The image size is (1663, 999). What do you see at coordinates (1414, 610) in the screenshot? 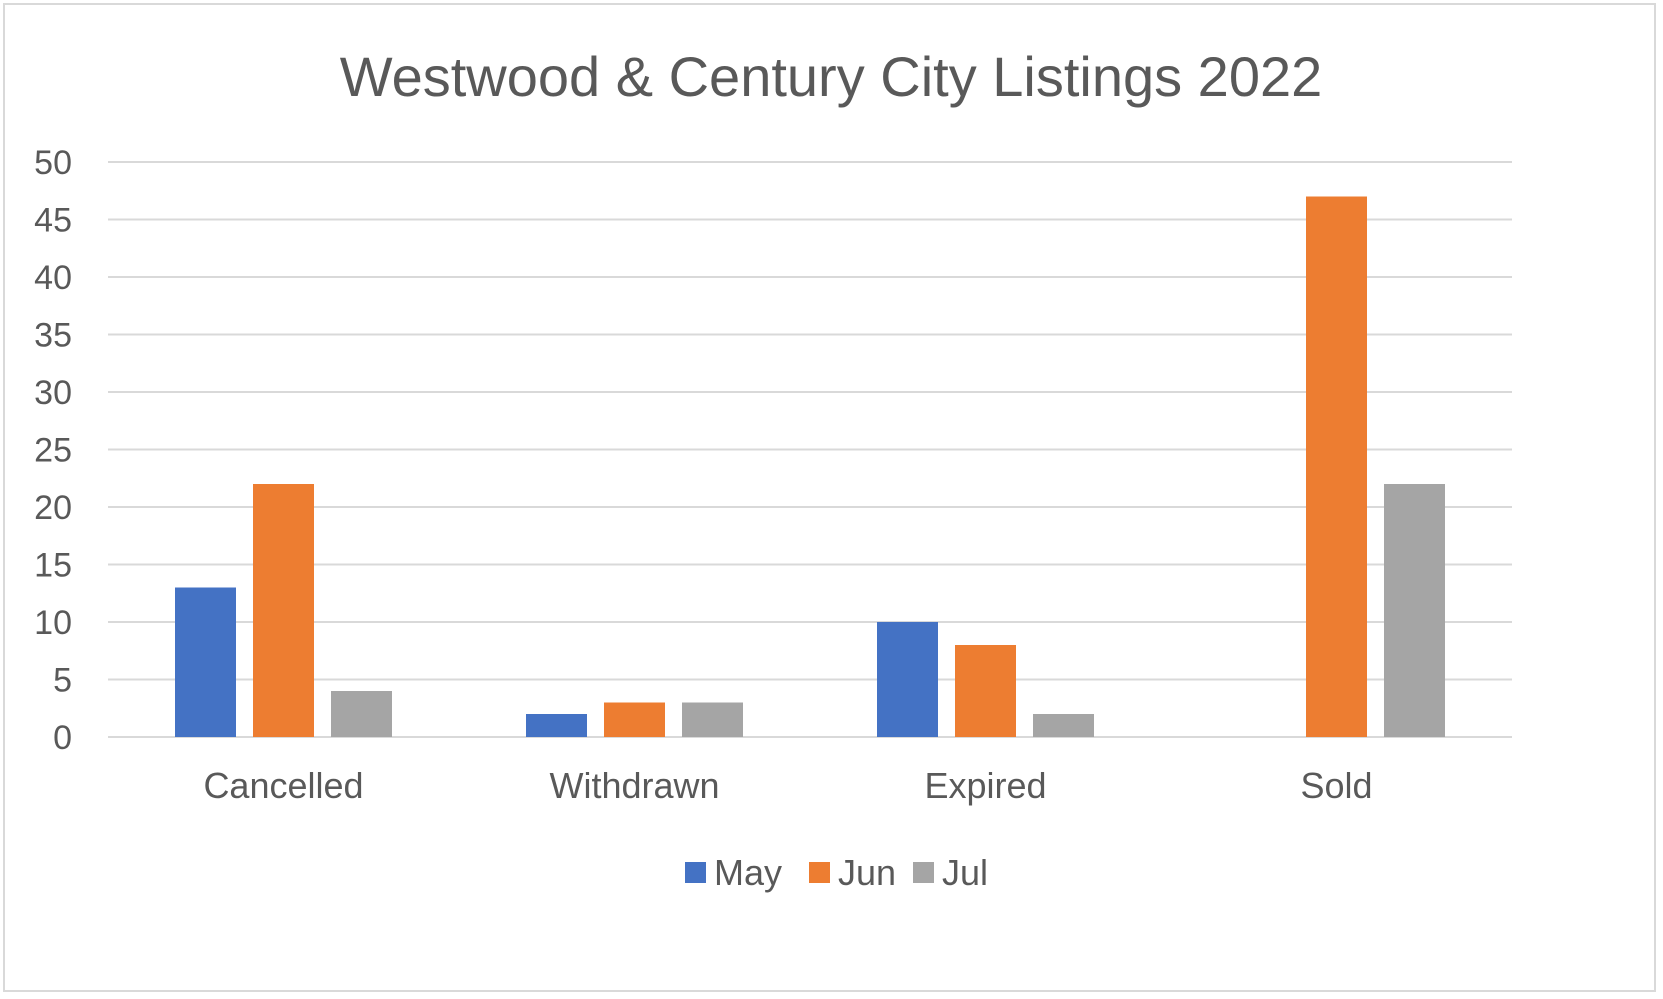
I see `bar-jul-sold` at bounding box center [1414, 610].